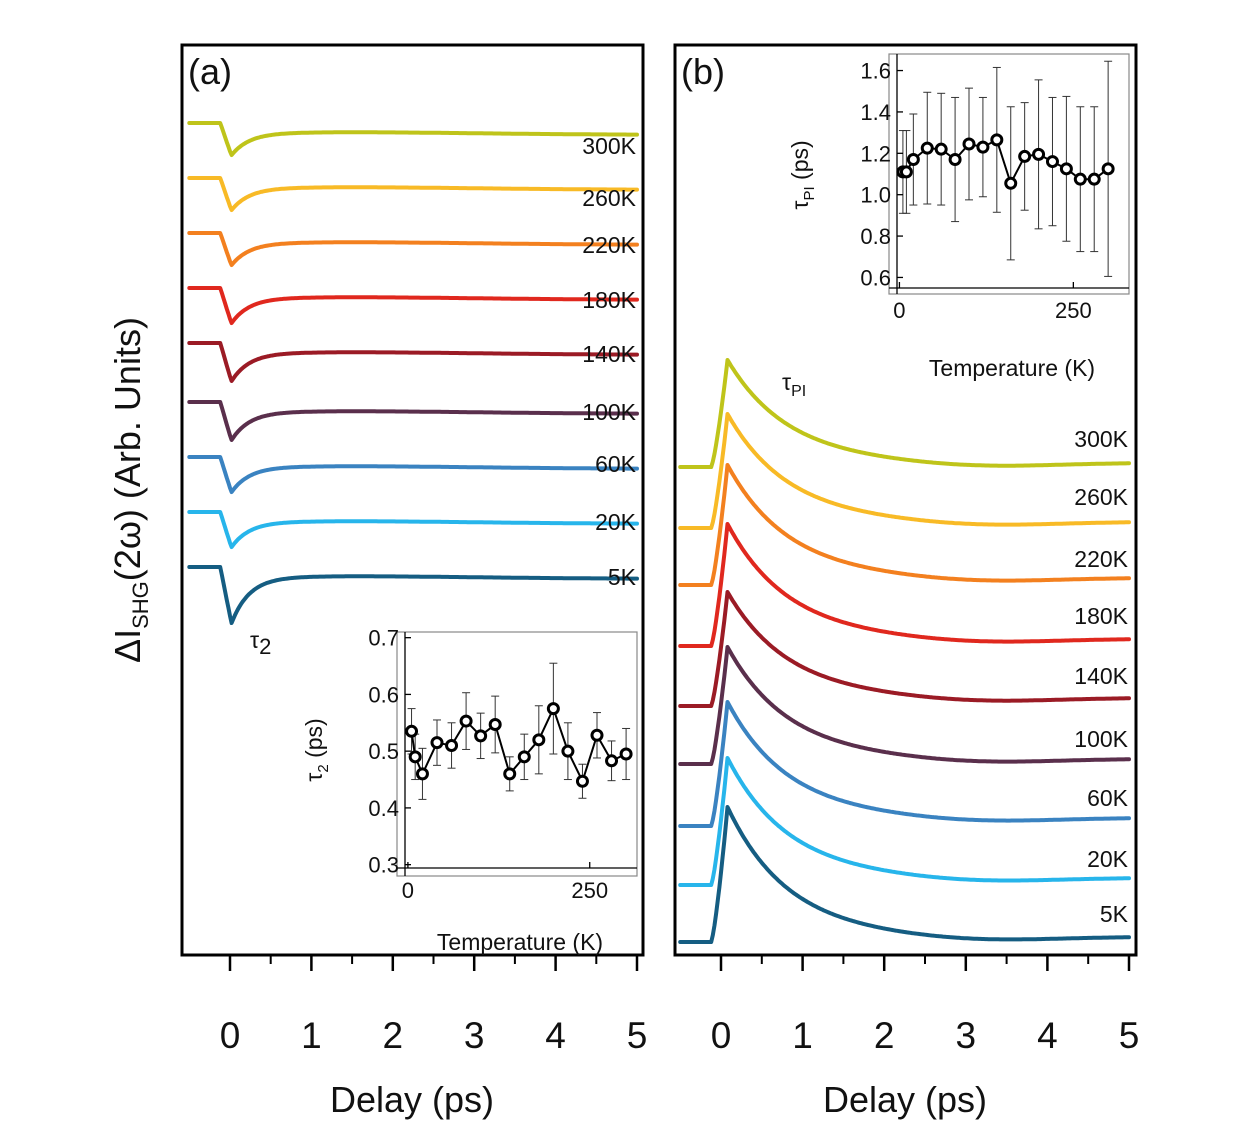 This screenshot has height=1125, width=1239. I want to click on panel-a-x-axis: 0 1 2 3 4 5, so click(434, 1005).